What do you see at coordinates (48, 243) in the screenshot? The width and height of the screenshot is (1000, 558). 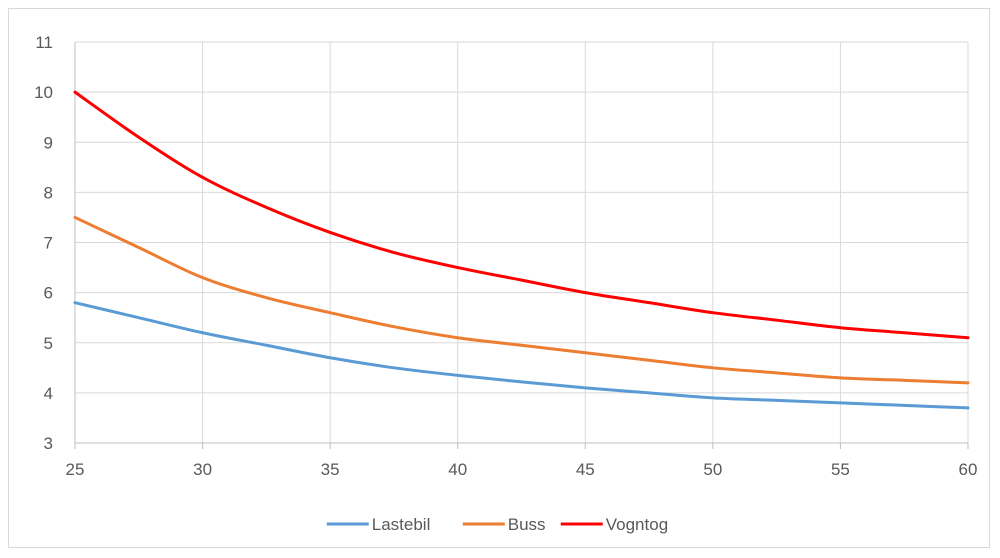 I see `y-tick-label: 7` at bounding box center [48, 243].